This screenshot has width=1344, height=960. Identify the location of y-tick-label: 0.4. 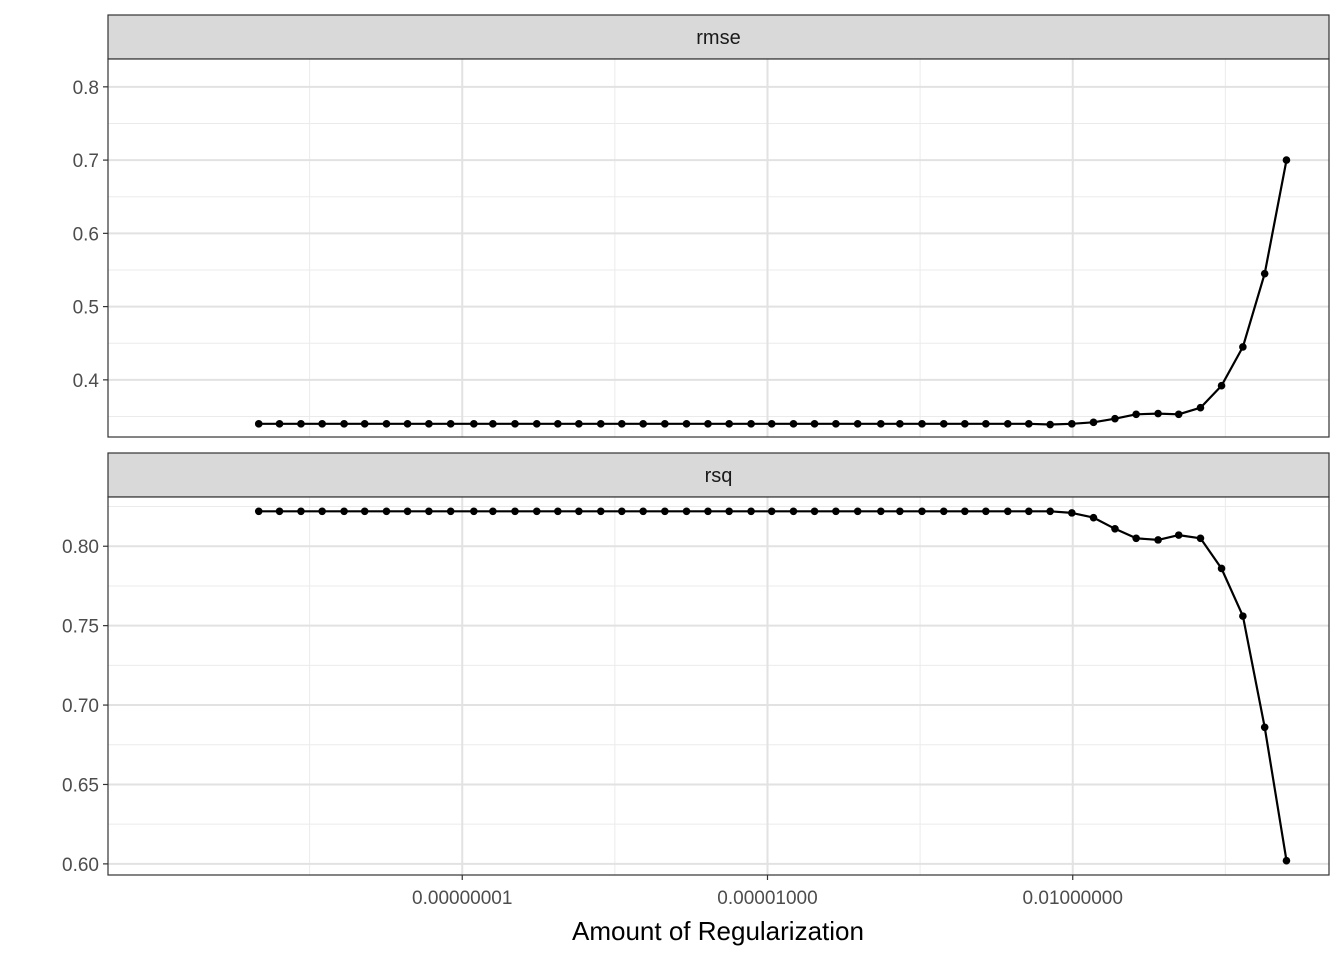
(86, 381).